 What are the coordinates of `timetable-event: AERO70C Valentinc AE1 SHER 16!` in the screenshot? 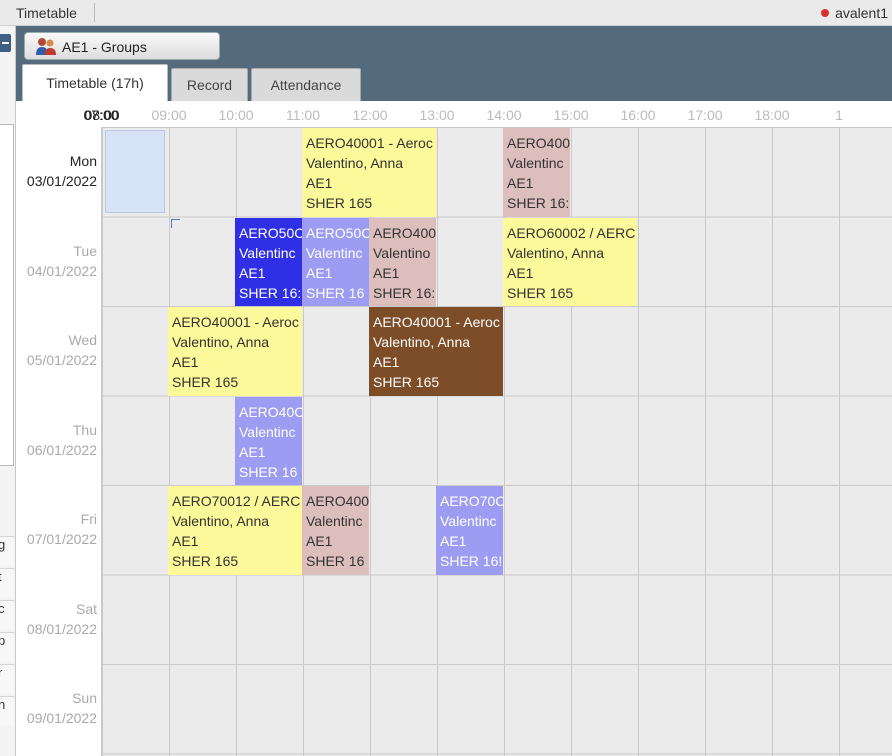 It's located at (469, 530).